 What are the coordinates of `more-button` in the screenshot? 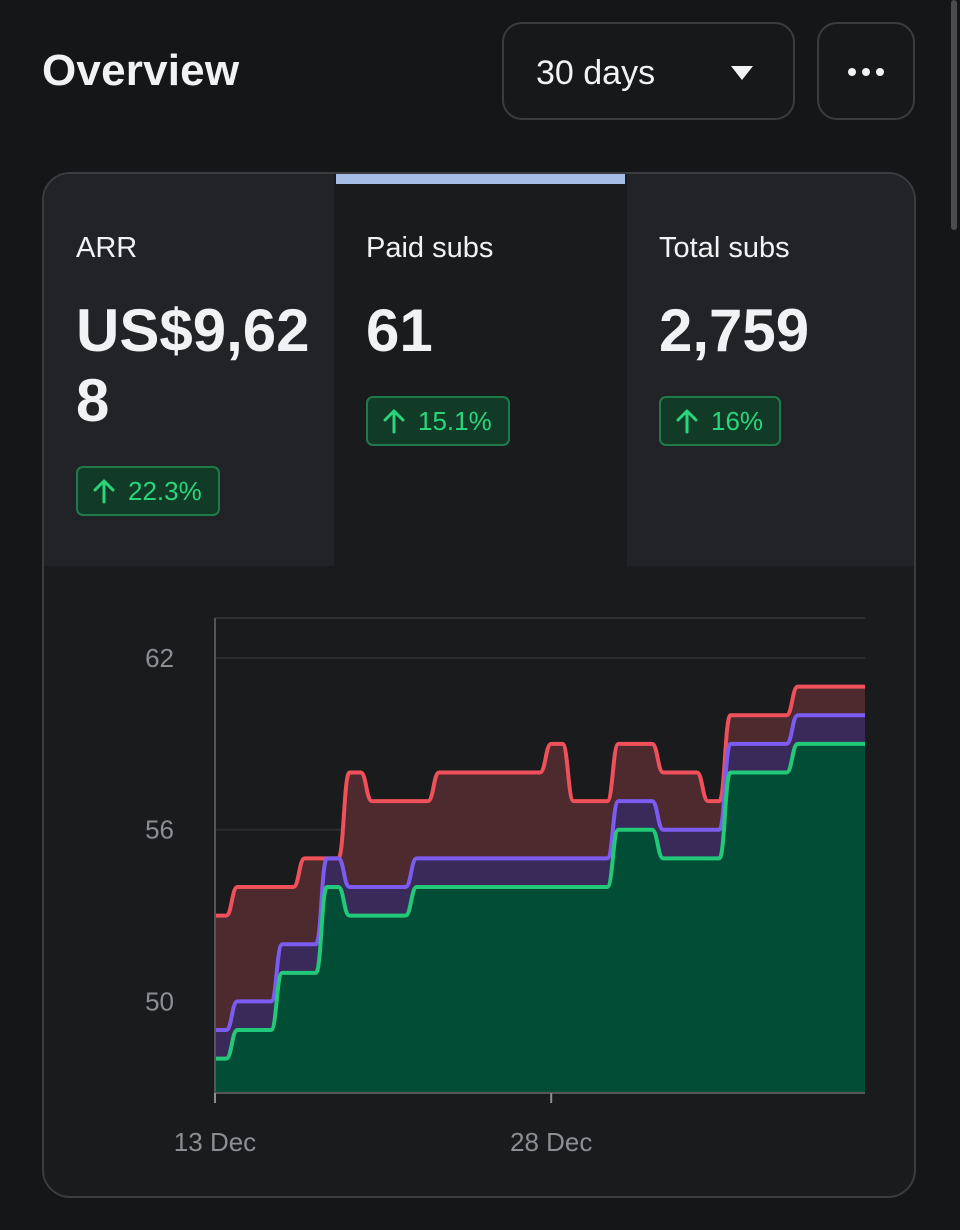 It's located at (866, 71).